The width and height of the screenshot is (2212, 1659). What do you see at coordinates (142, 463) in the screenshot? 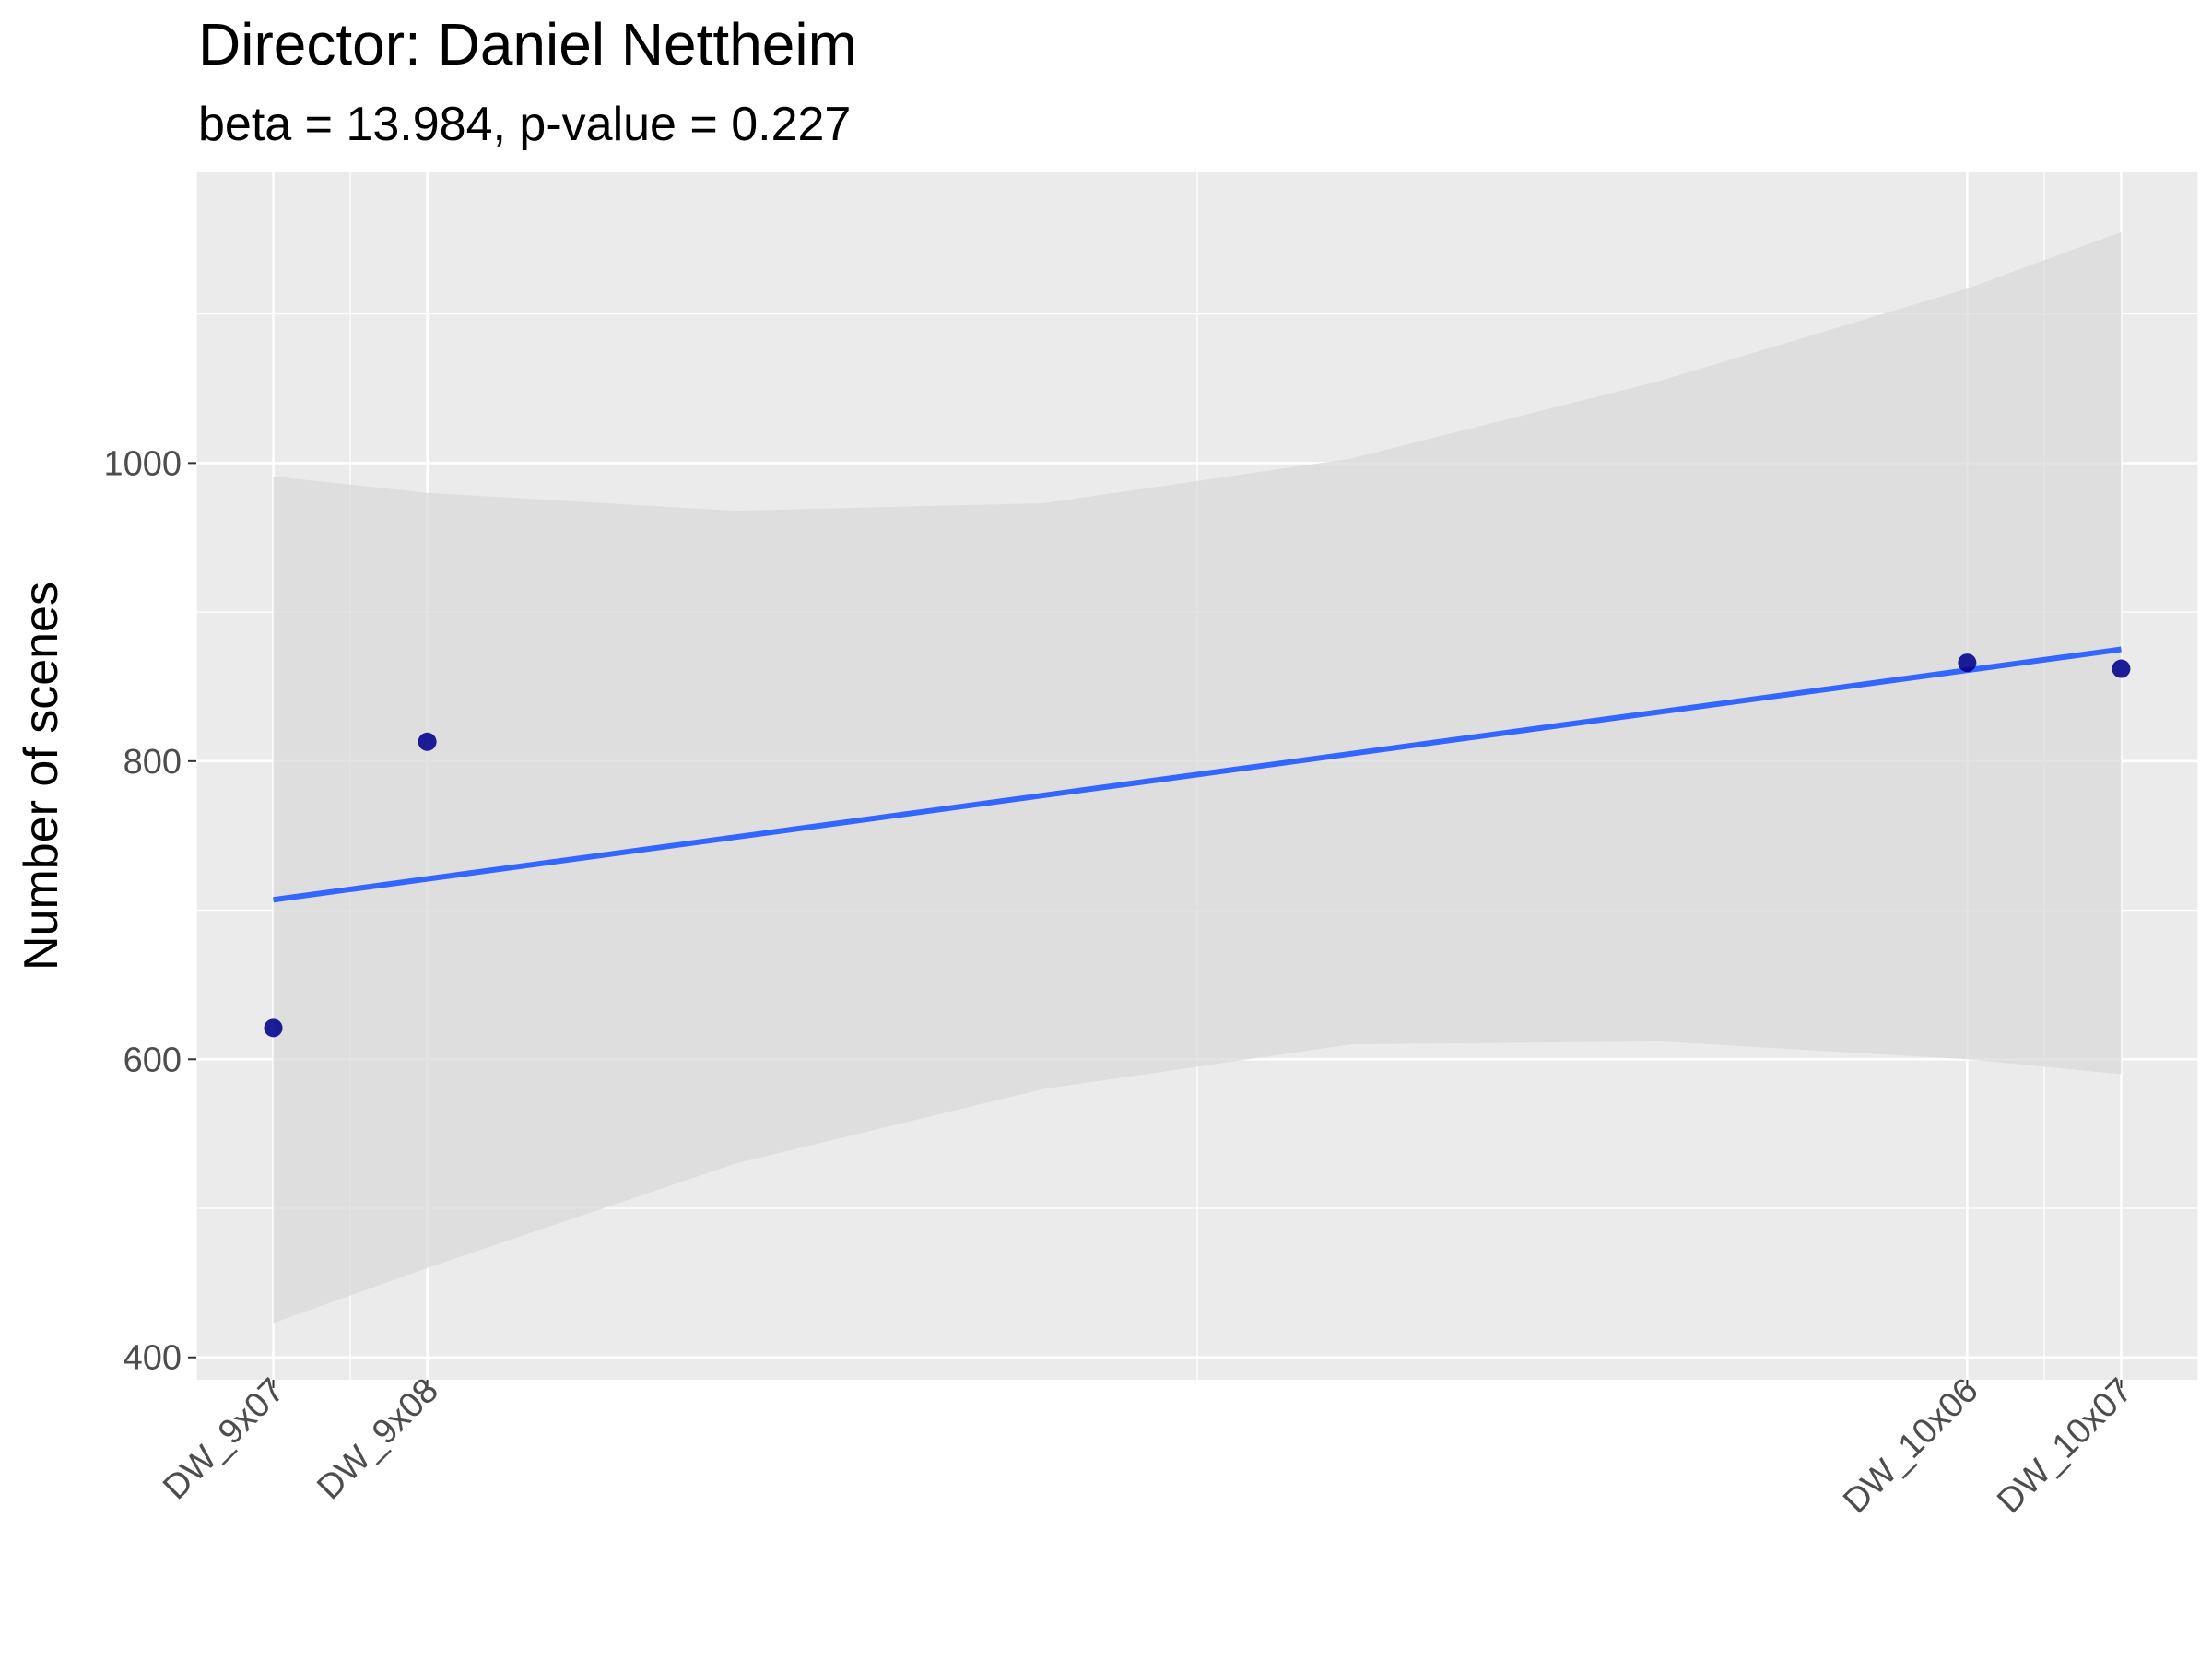
I see `y-tick-label: 1000` at bounding box center [142, 463].